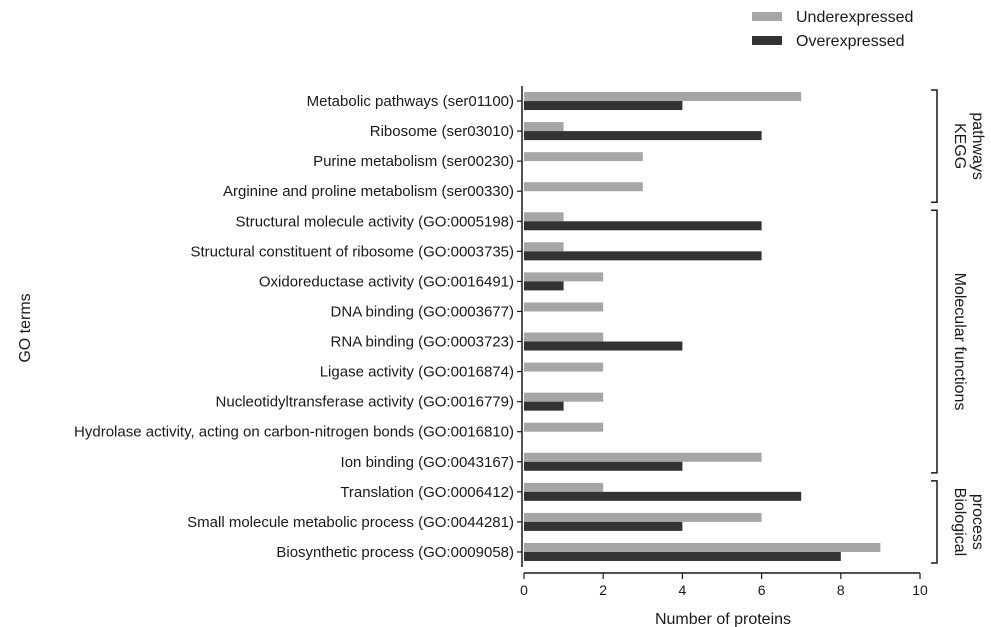  What do you see at coordinates (442, 131) in the screenshot?
I see `category-label: Ribosome (ser03010)` at bounding box center [442, 131].